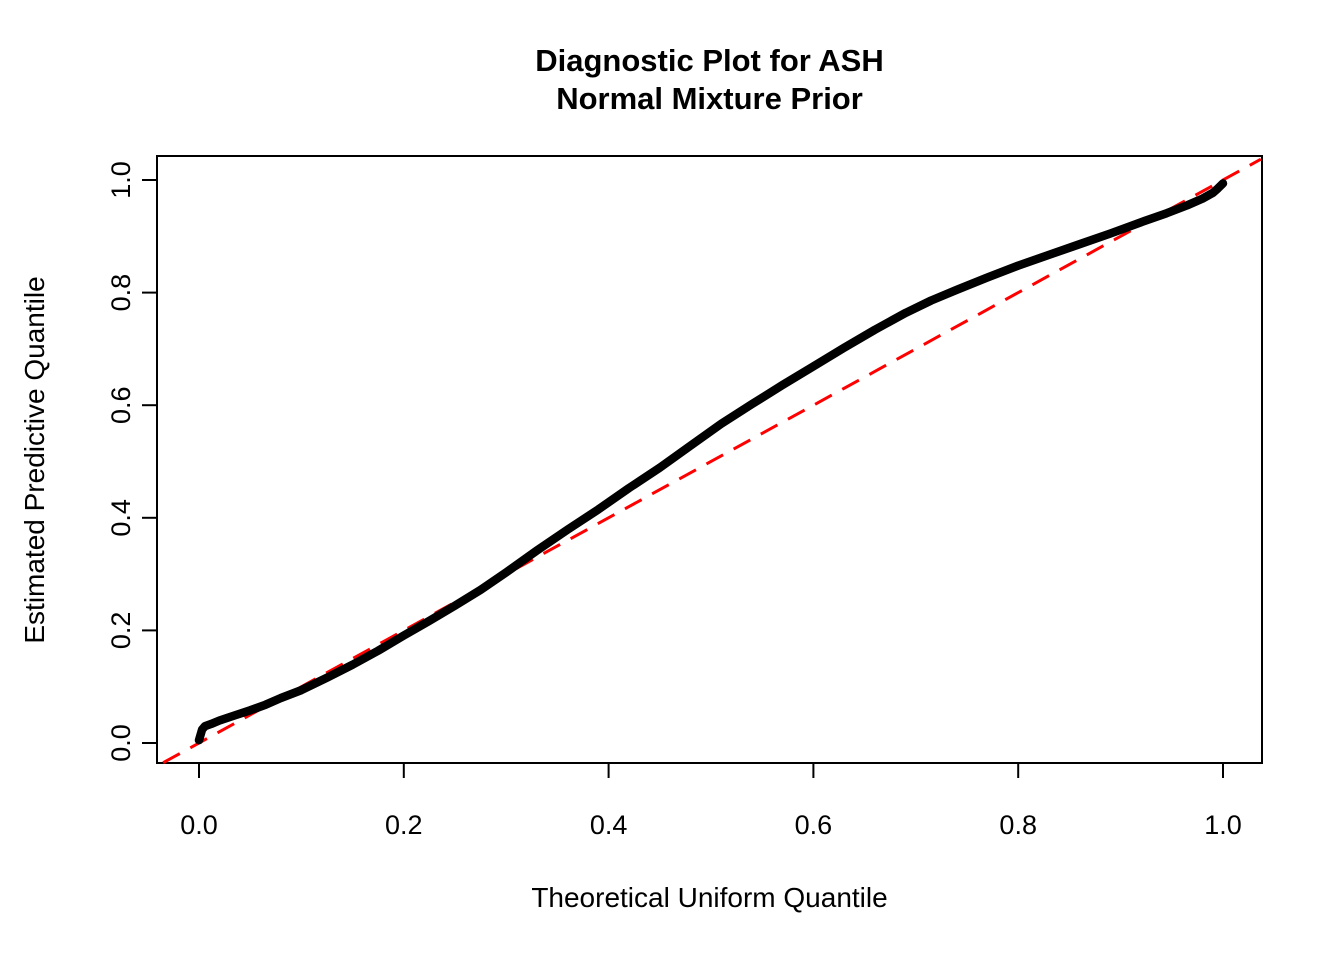 Image resolution: width=1344 pixels, height=960 pixels. I want to click on y-tick-label: 0.2, so click(121, 631).